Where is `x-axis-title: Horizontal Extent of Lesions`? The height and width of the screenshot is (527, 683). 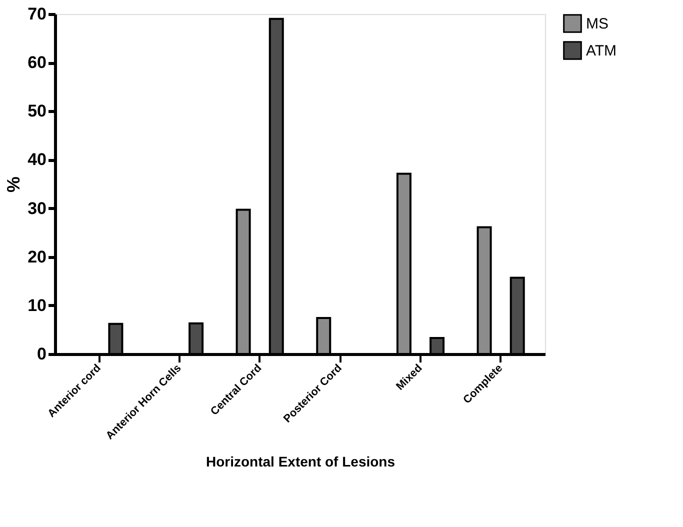
x-axis-title: Horizontal Extent of Lesions is located at coordinates (301, 461).